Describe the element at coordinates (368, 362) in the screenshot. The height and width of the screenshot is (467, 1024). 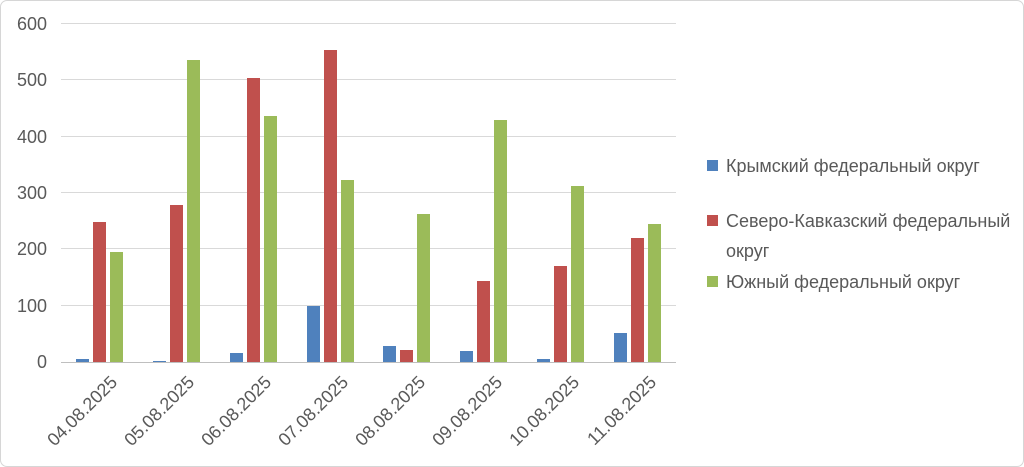
I see `x-axis-line` at that location.